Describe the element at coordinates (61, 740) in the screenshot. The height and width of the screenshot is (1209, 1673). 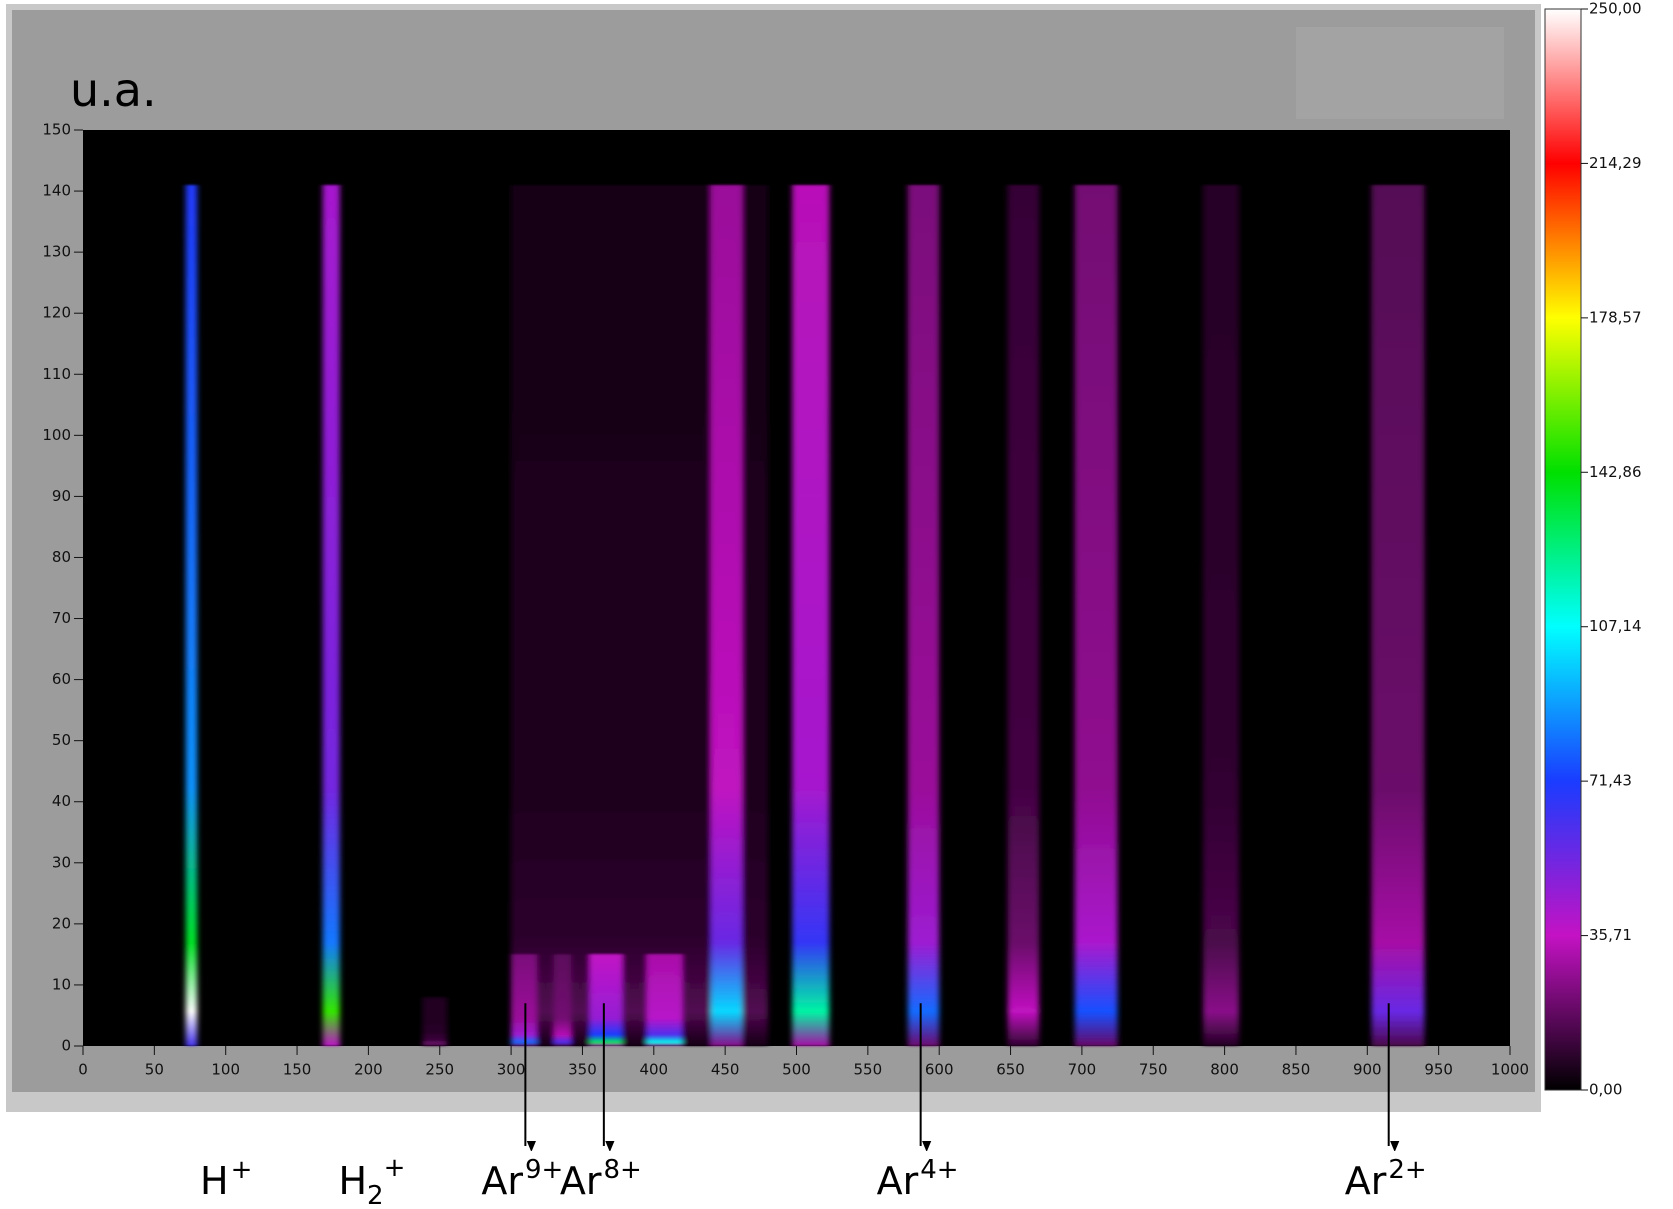
I see `y-tick-label: 50` at that location.